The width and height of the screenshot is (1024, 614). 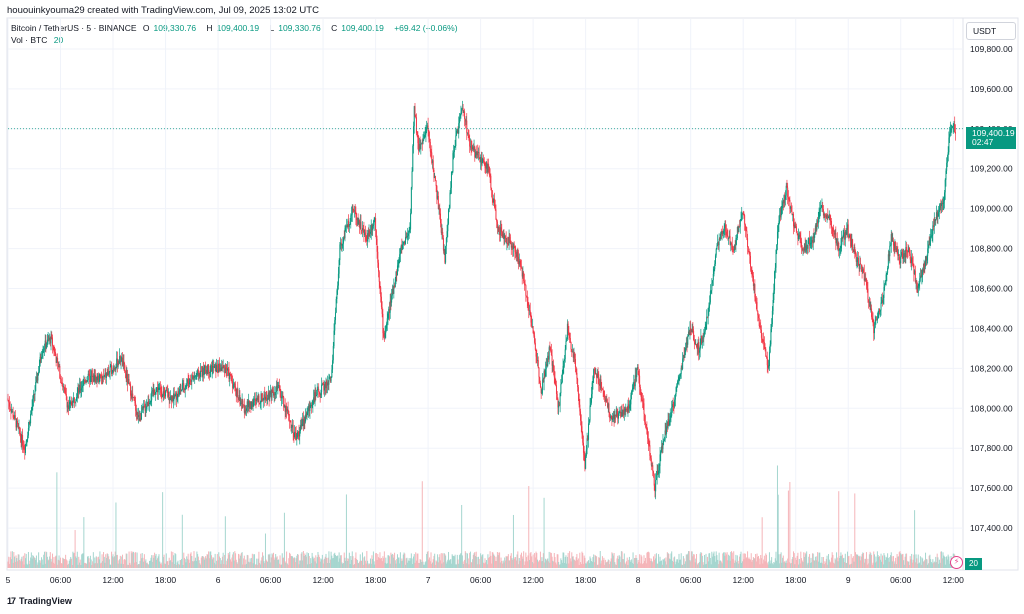 I want to click on currency-selector: USDT, so click(x=991, y=31).